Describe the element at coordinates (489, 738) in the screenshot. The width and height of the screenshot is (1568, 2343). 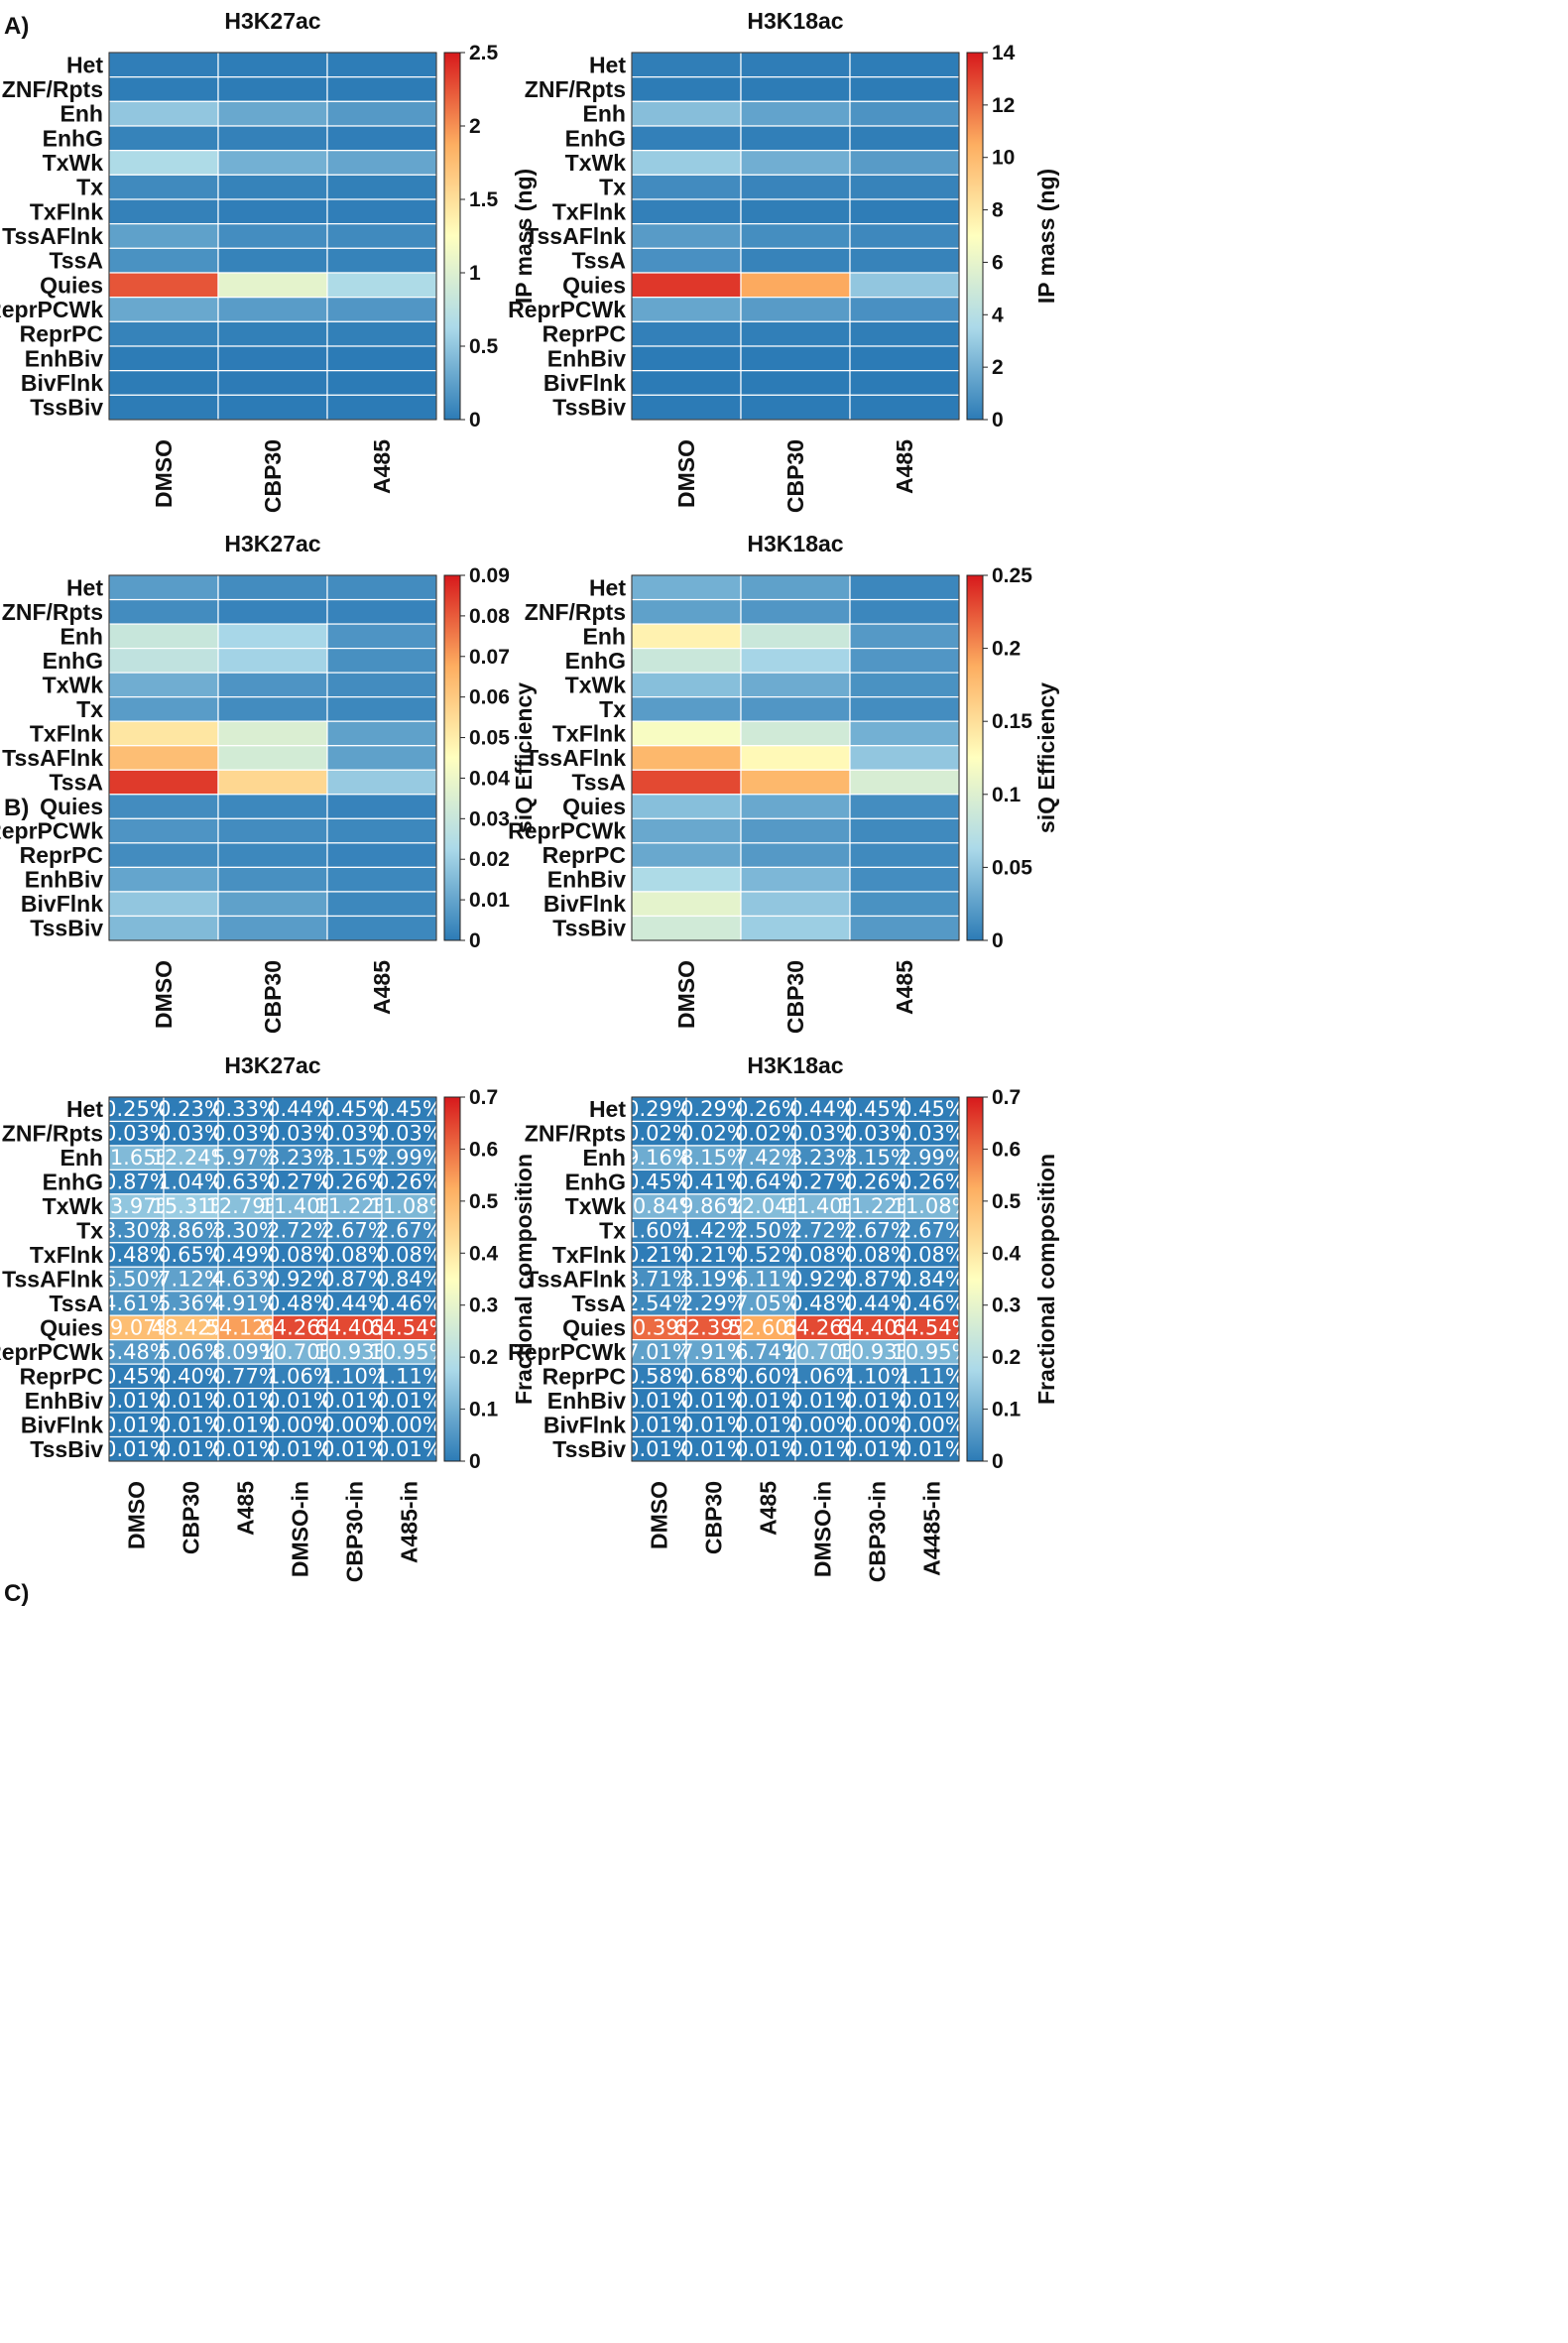
I see `colorbar-tick-label: 0.05` at that location.